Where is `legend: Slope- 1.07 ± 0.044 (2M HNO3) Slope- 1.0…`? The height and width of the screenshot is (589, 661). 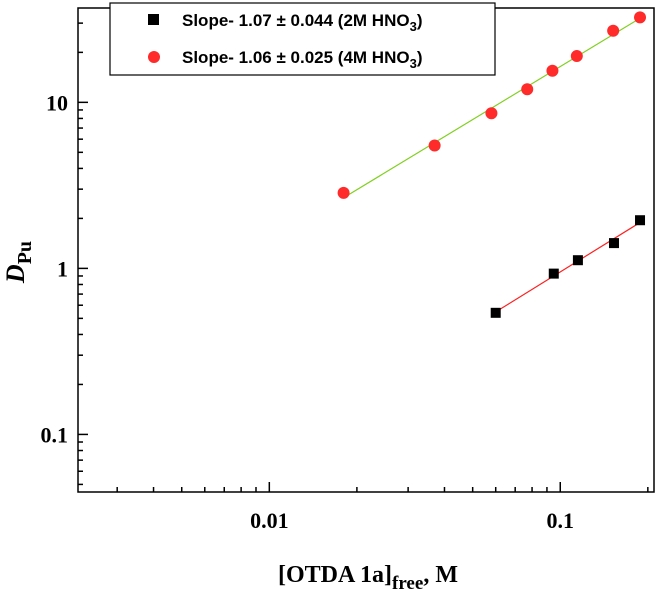
legend: Slope- 1.07 ± 0.044 (2M HNO3) Slope- 1.0… is located at coordinates (302, 39).